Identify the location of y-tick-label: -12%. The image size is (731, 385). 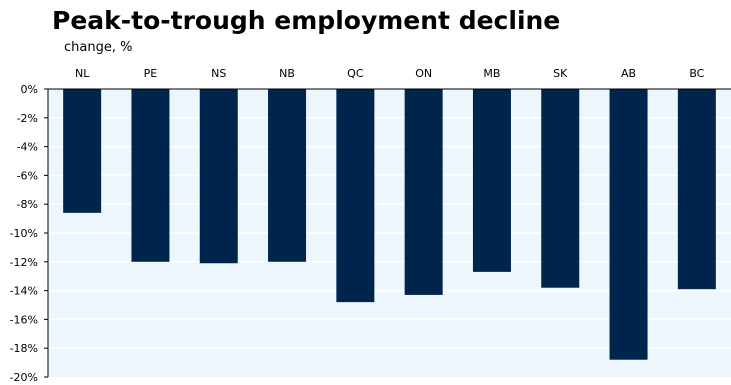
(24, 262).